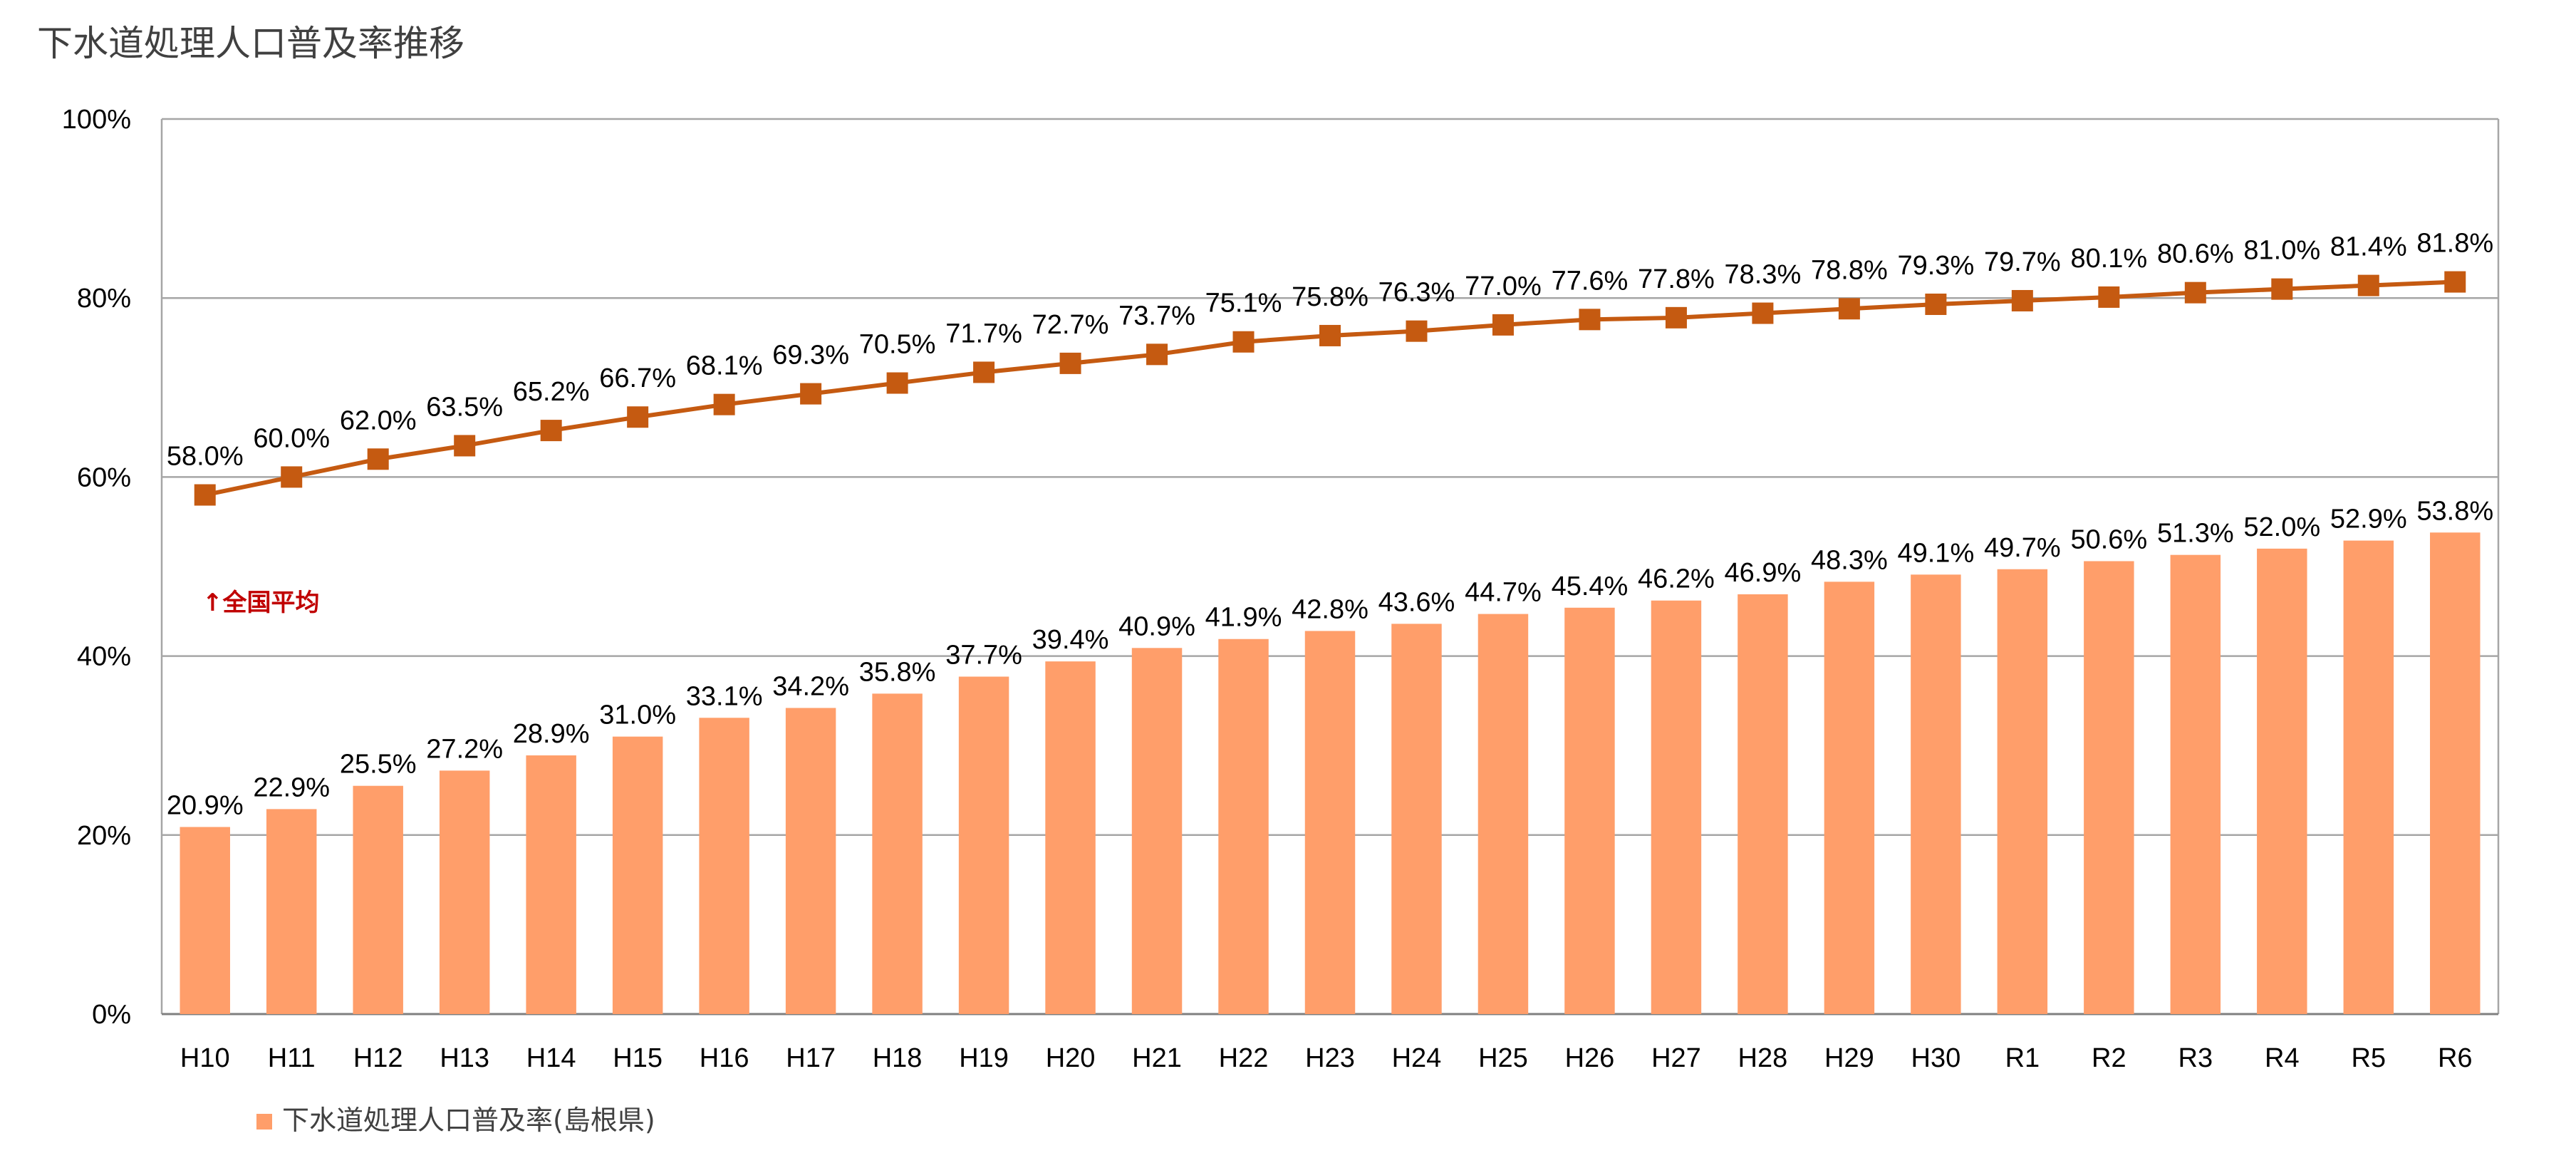 This screenshot has height=1163, width=2576. I want to click on bar-data-label: 25.5%, so click(378, 765).